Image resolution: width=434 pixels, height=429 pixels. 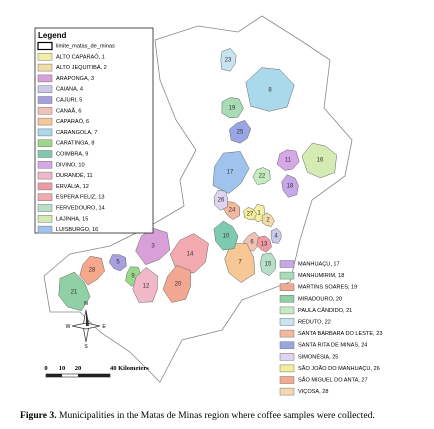 What do you see at coordinates (332, 346) in the screenshot?
I see `legend-label: SANTA RITA DE MINAS, 24` at bounding box center [332, 346].